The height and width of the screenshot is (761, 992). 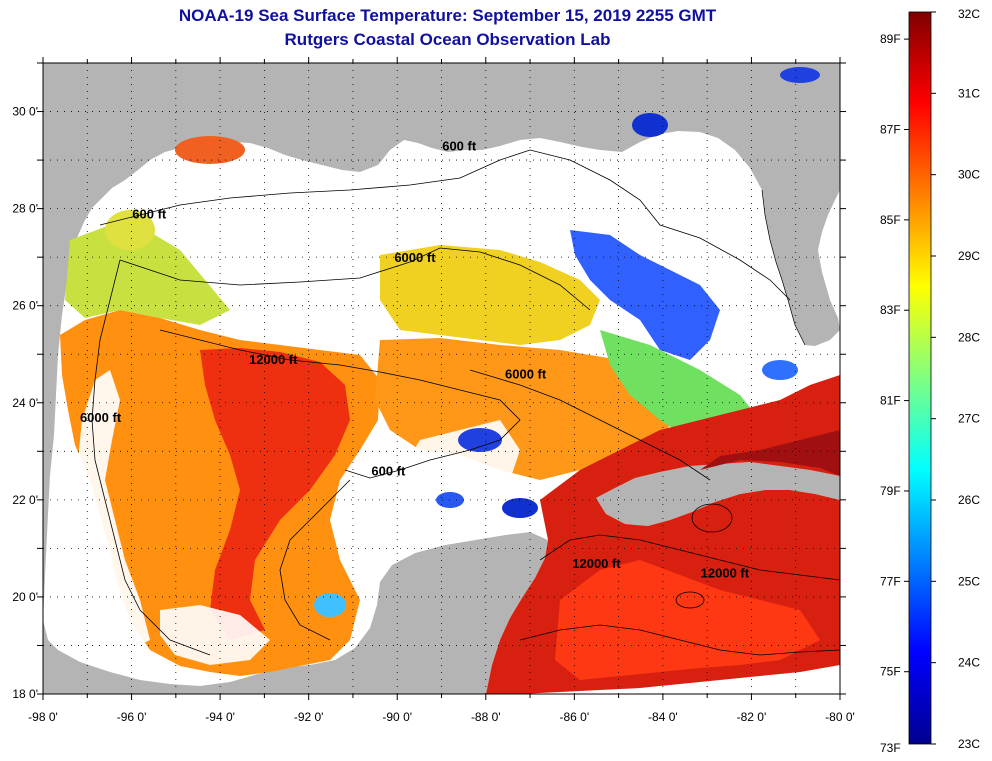 I want to click on colorbar-celsius-label: 28C, so click(x=969, y=337).